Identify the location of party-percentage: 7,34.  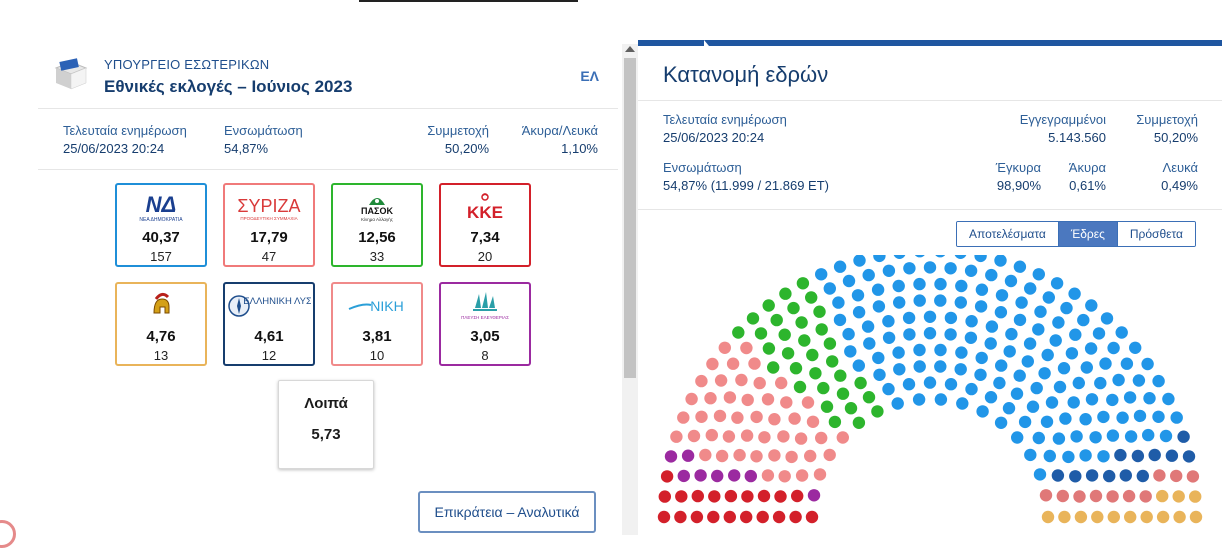
(485, 237).